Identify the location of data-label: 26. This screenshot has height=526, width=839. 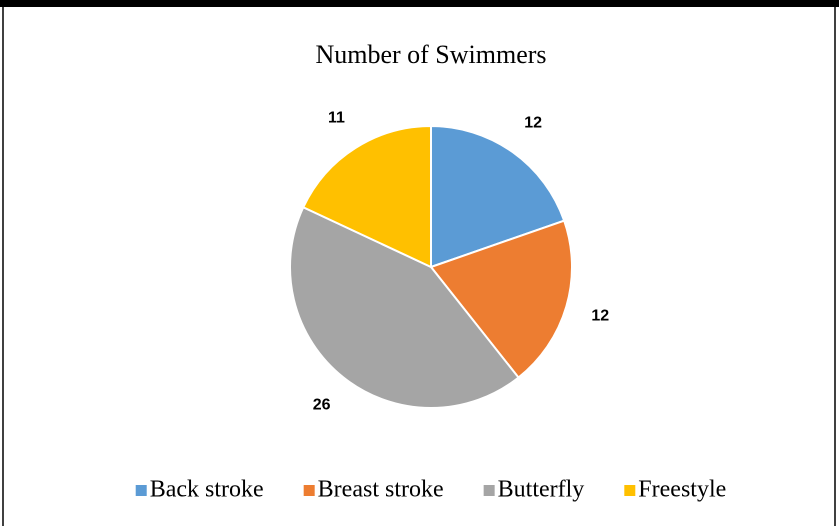
(322, 404).